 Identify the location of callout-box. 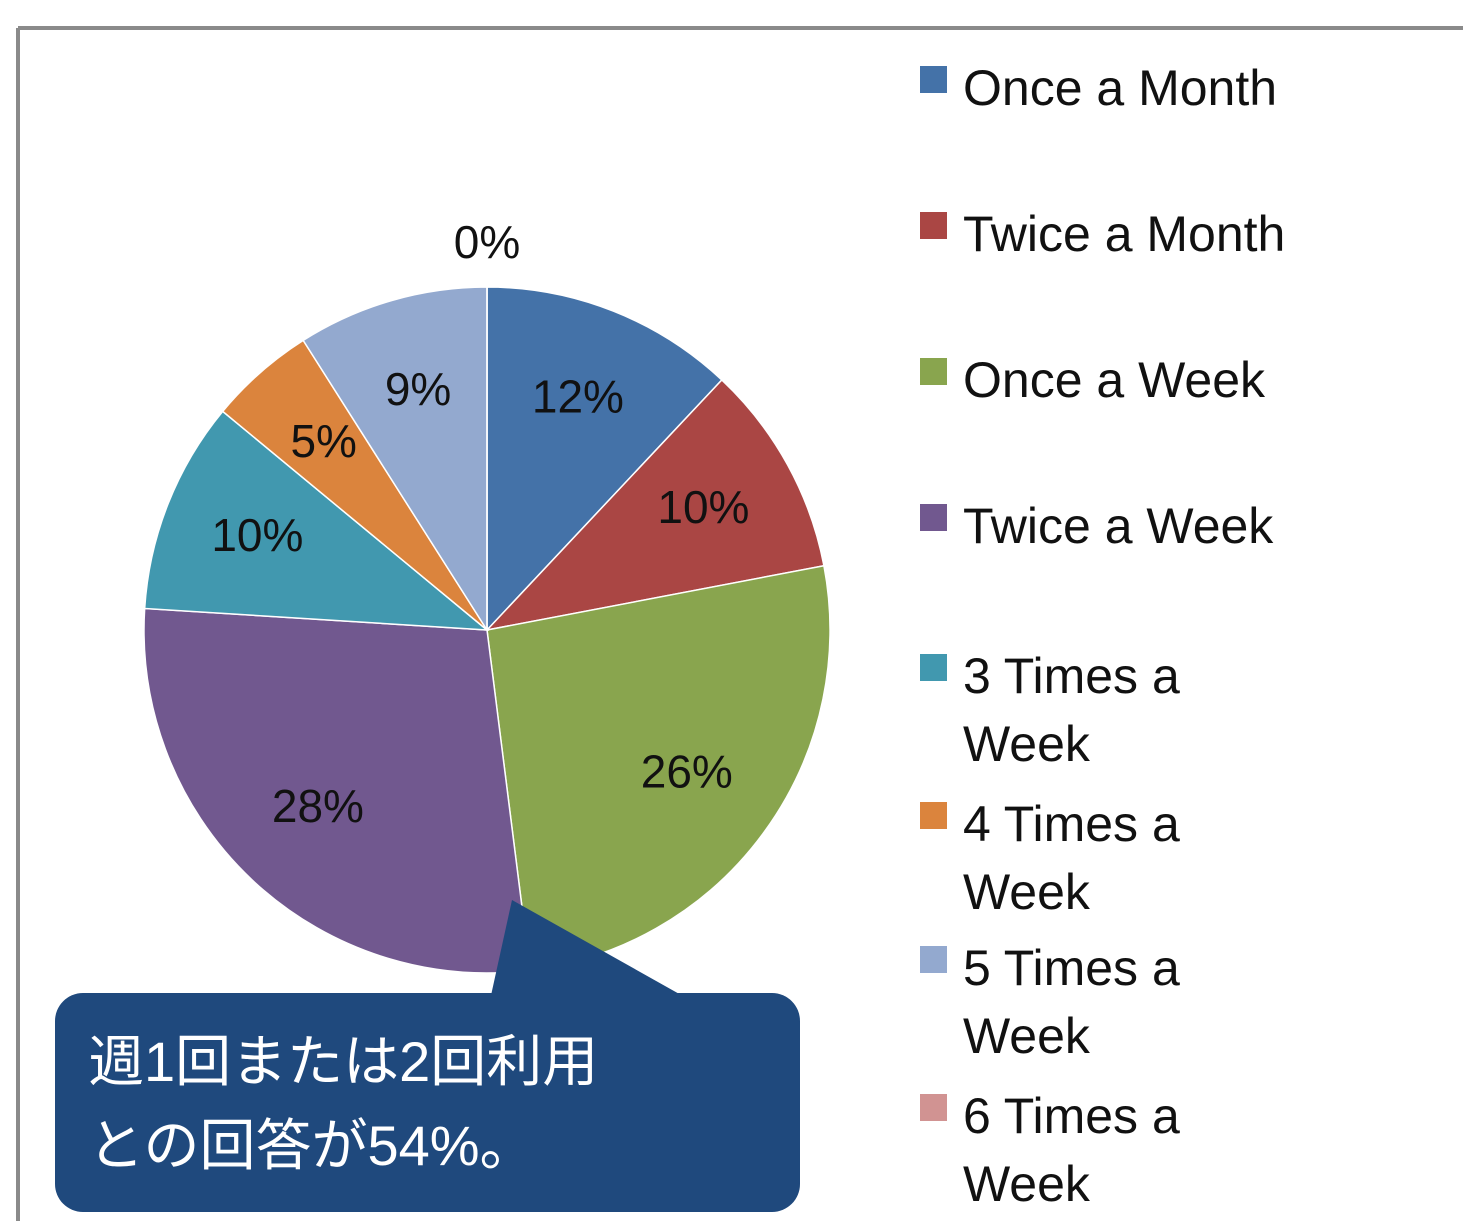
(427, 1102).